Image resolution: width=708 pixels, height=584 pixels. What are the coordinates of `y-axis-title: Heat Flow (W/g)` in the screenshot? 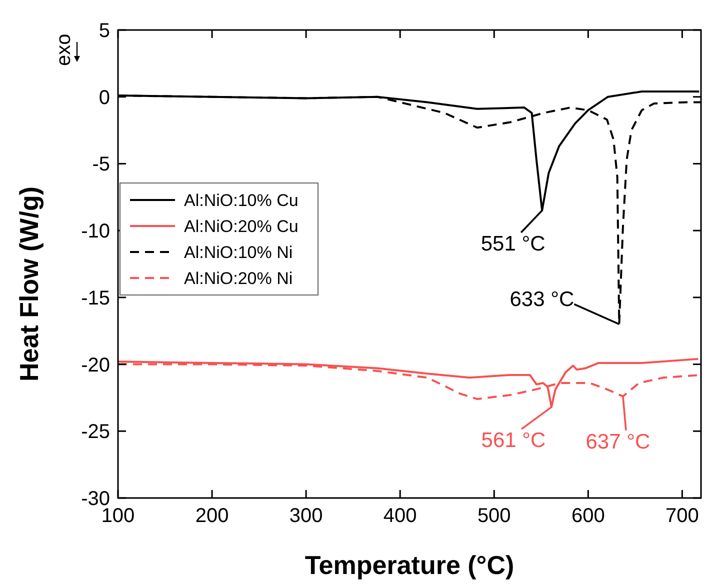 It's located at (29, 284).